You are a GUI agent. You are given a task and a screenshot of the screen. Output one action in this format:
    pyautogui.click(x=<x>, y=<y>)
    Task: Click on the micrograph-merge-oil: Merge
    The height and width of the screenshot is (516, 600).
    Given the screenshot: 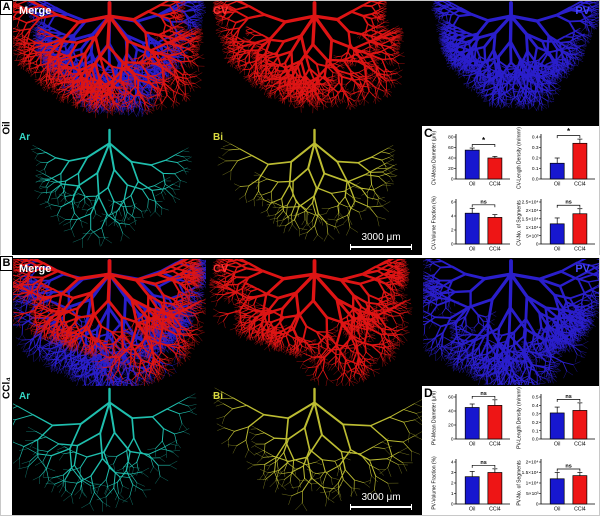 What is the action you would take?
    pyautogui.click(x=109, y=64)
    